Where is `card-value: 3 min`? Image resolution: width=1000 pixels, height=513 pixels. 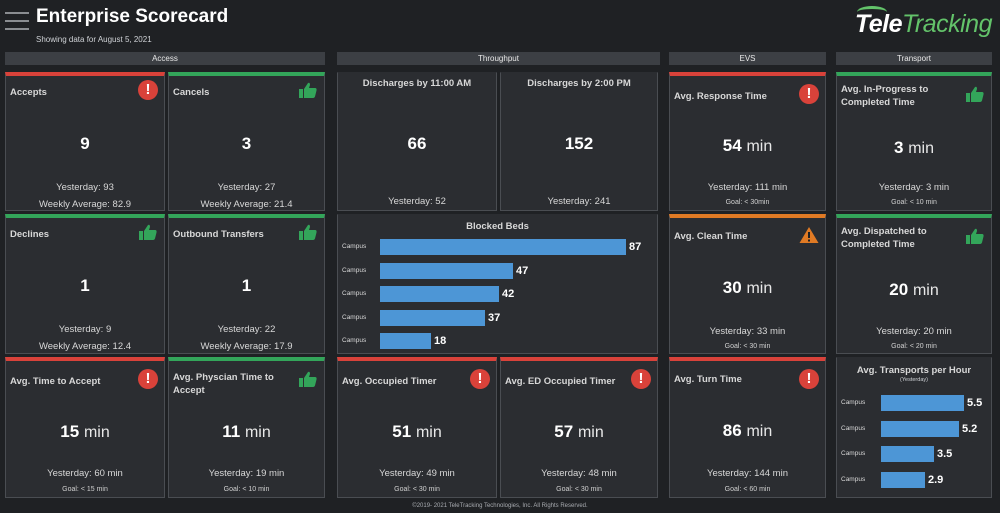 card-value: 3 min is located at coordinates (914, 147).